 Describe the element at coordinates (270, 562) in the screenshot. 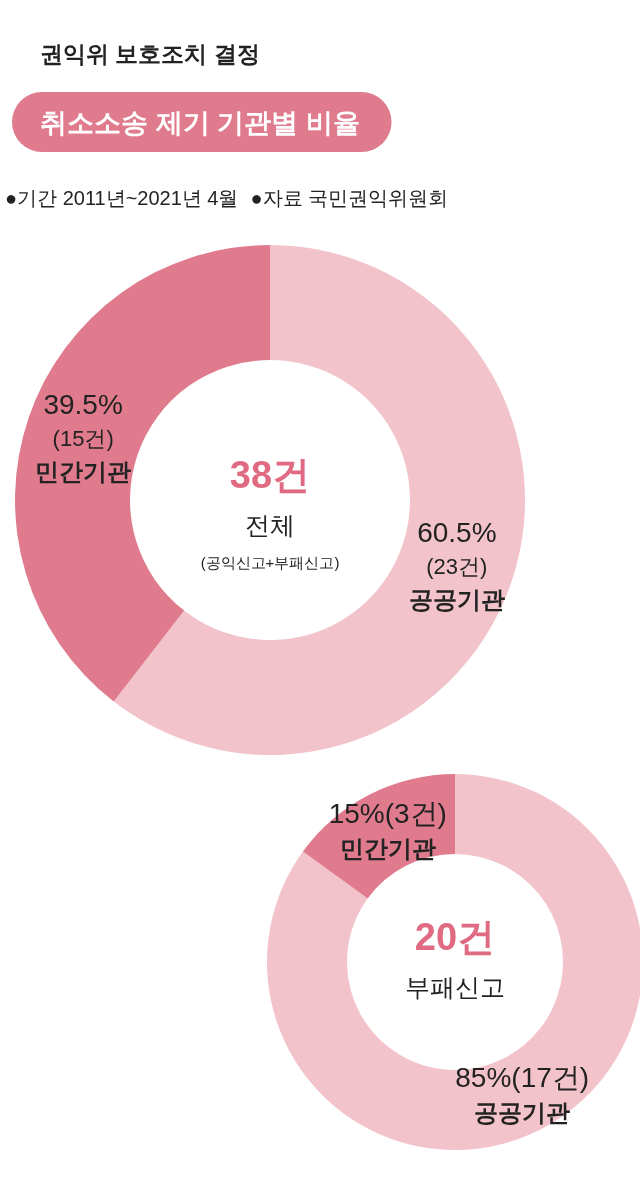

I see `text: (공익신고+부패신고)` at that location.